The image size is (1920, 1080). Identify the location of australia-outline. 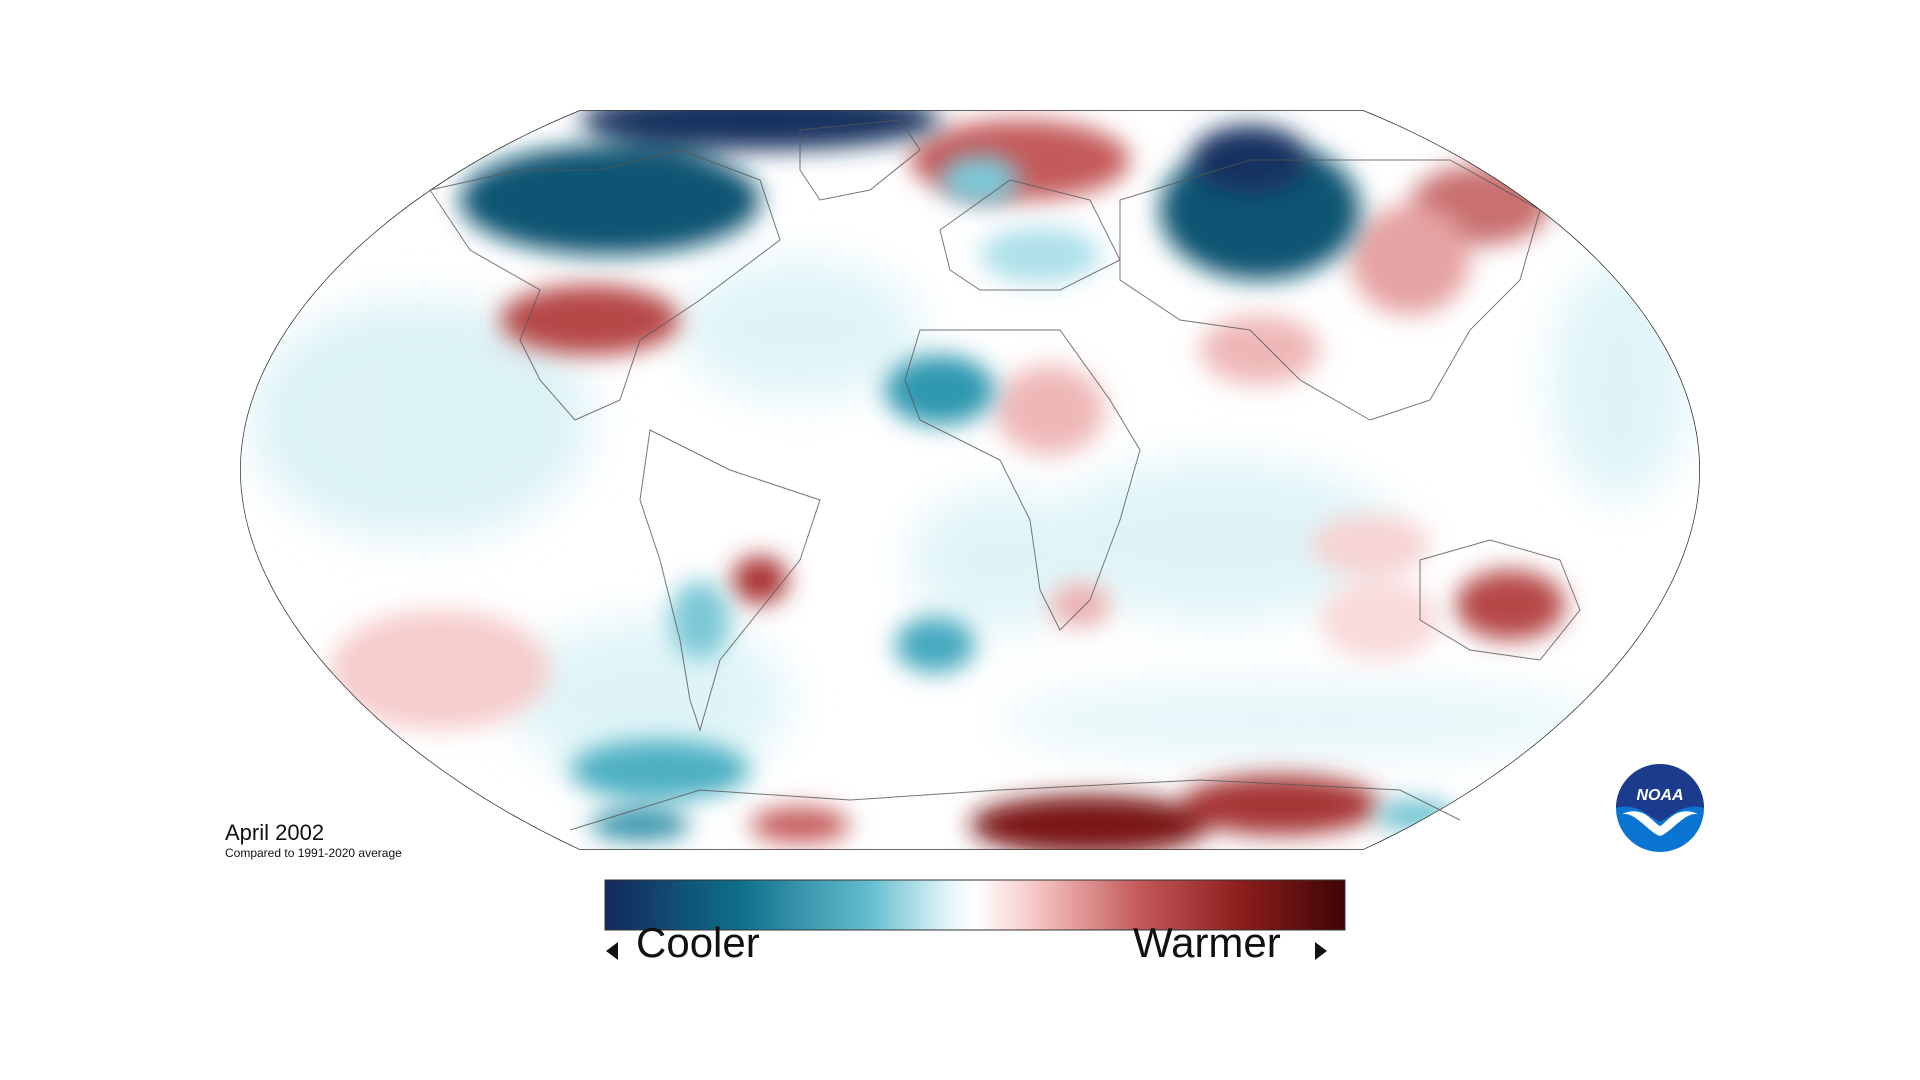
(1500, 600).